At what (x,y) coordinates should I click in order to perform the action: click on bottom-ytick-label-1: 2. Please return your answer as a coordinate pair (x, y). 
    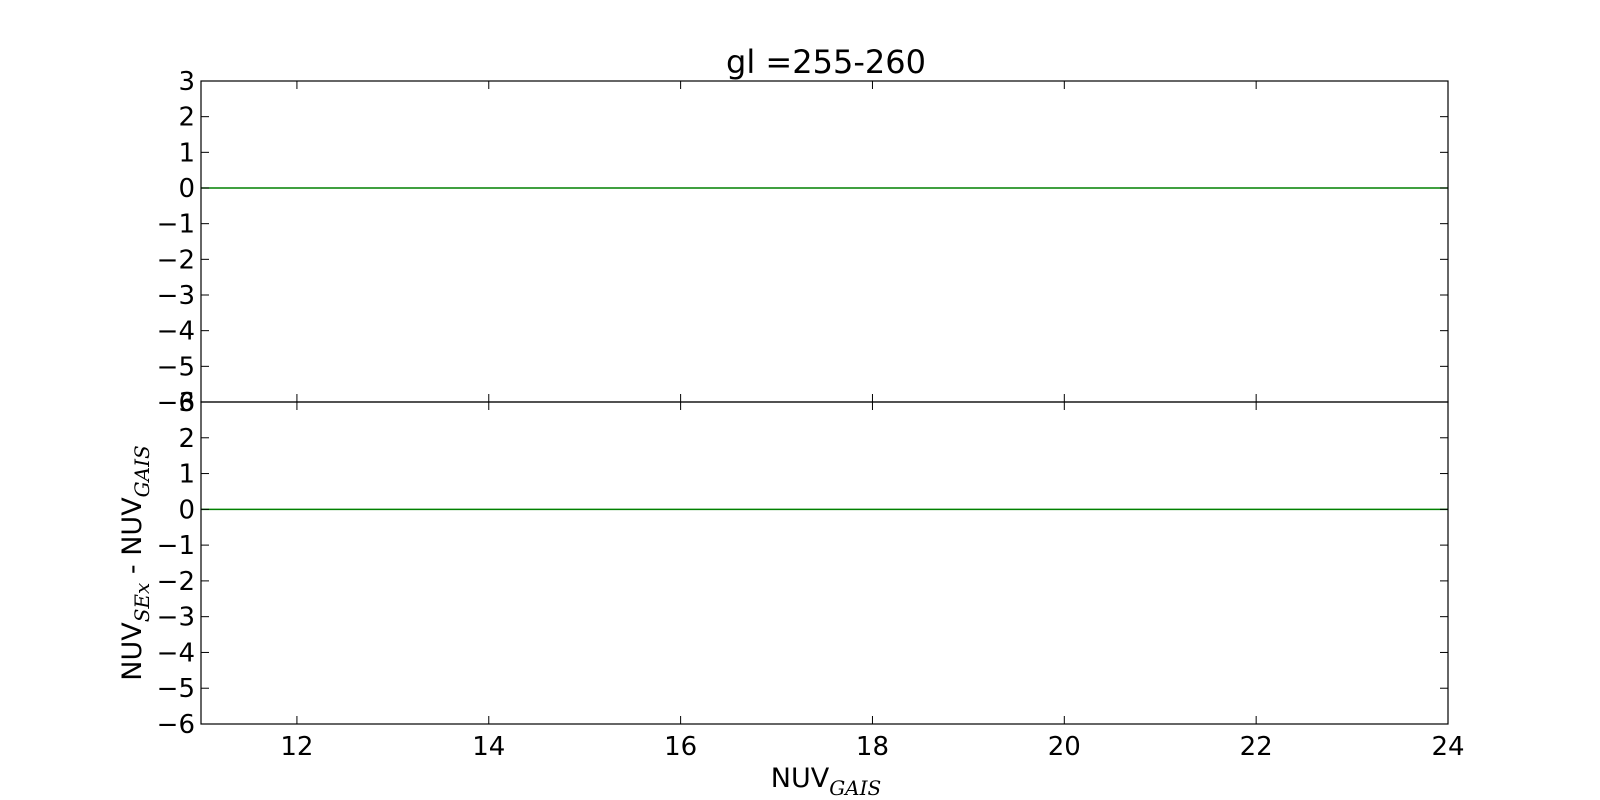
    Looking at the image, I should click on (186, 439).